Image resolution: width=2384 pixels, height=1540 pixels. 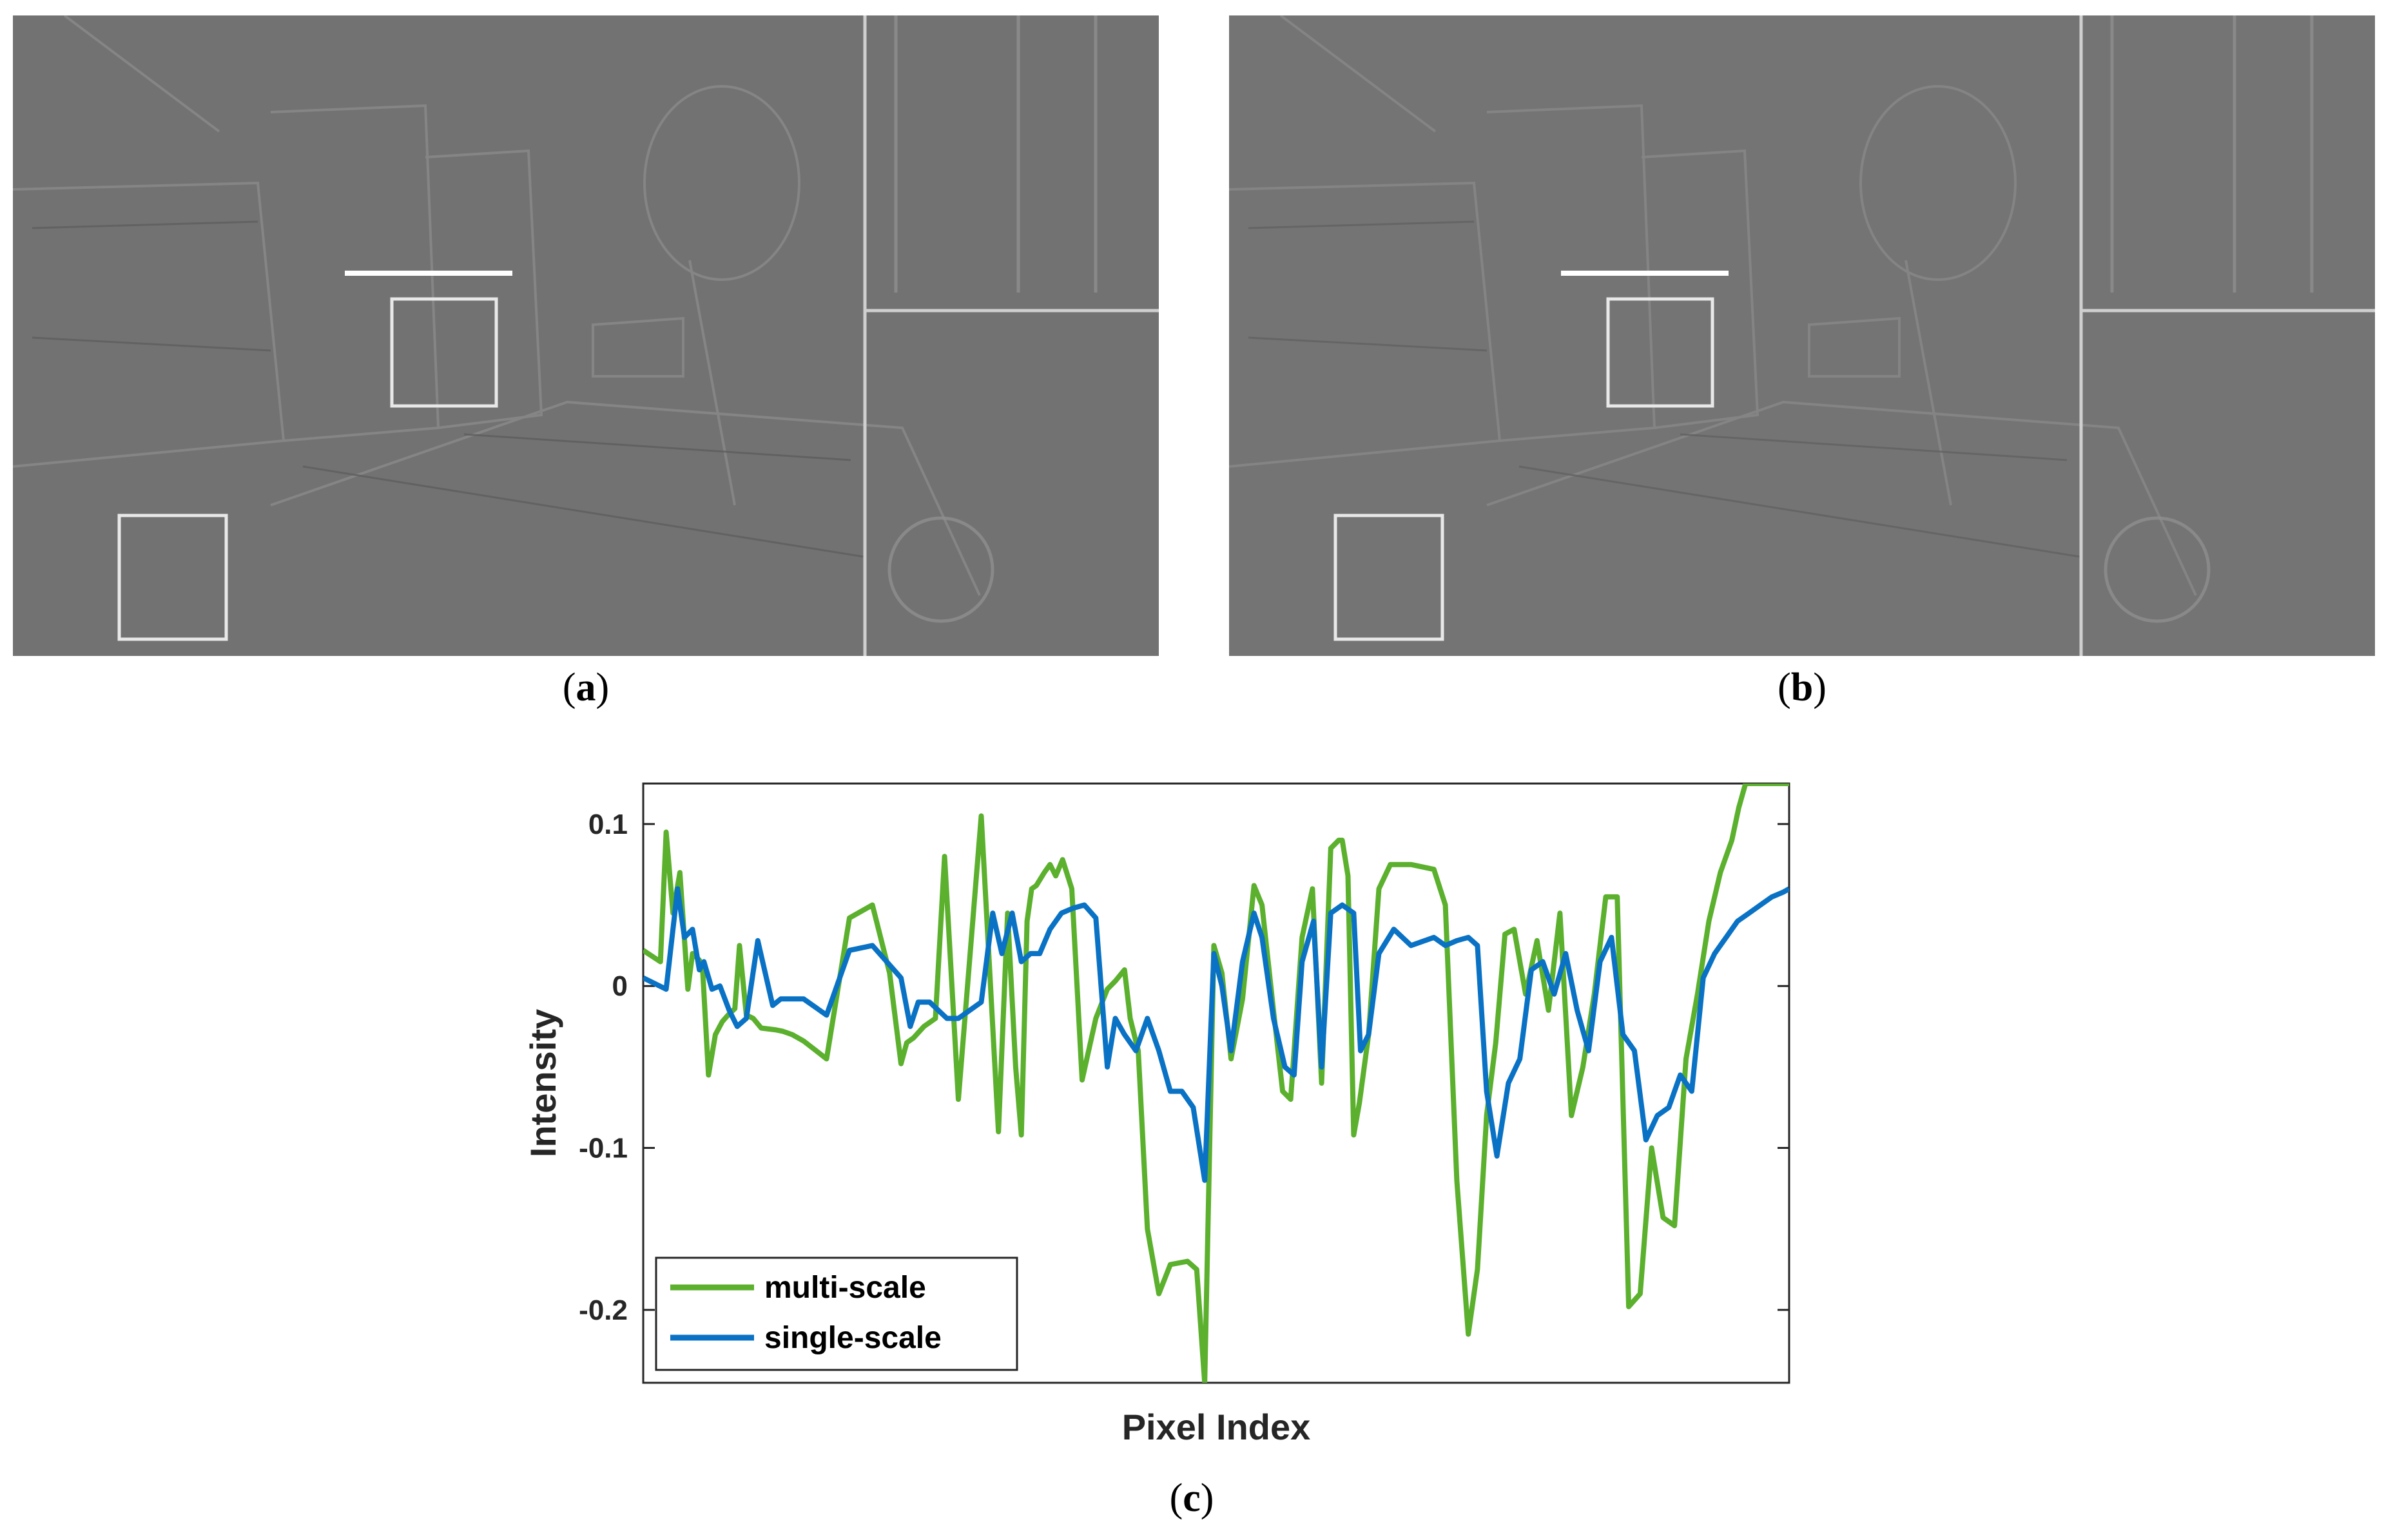 I want to click on legend-label-multi-scale: multi-scale, so click(x=845, y=1288).